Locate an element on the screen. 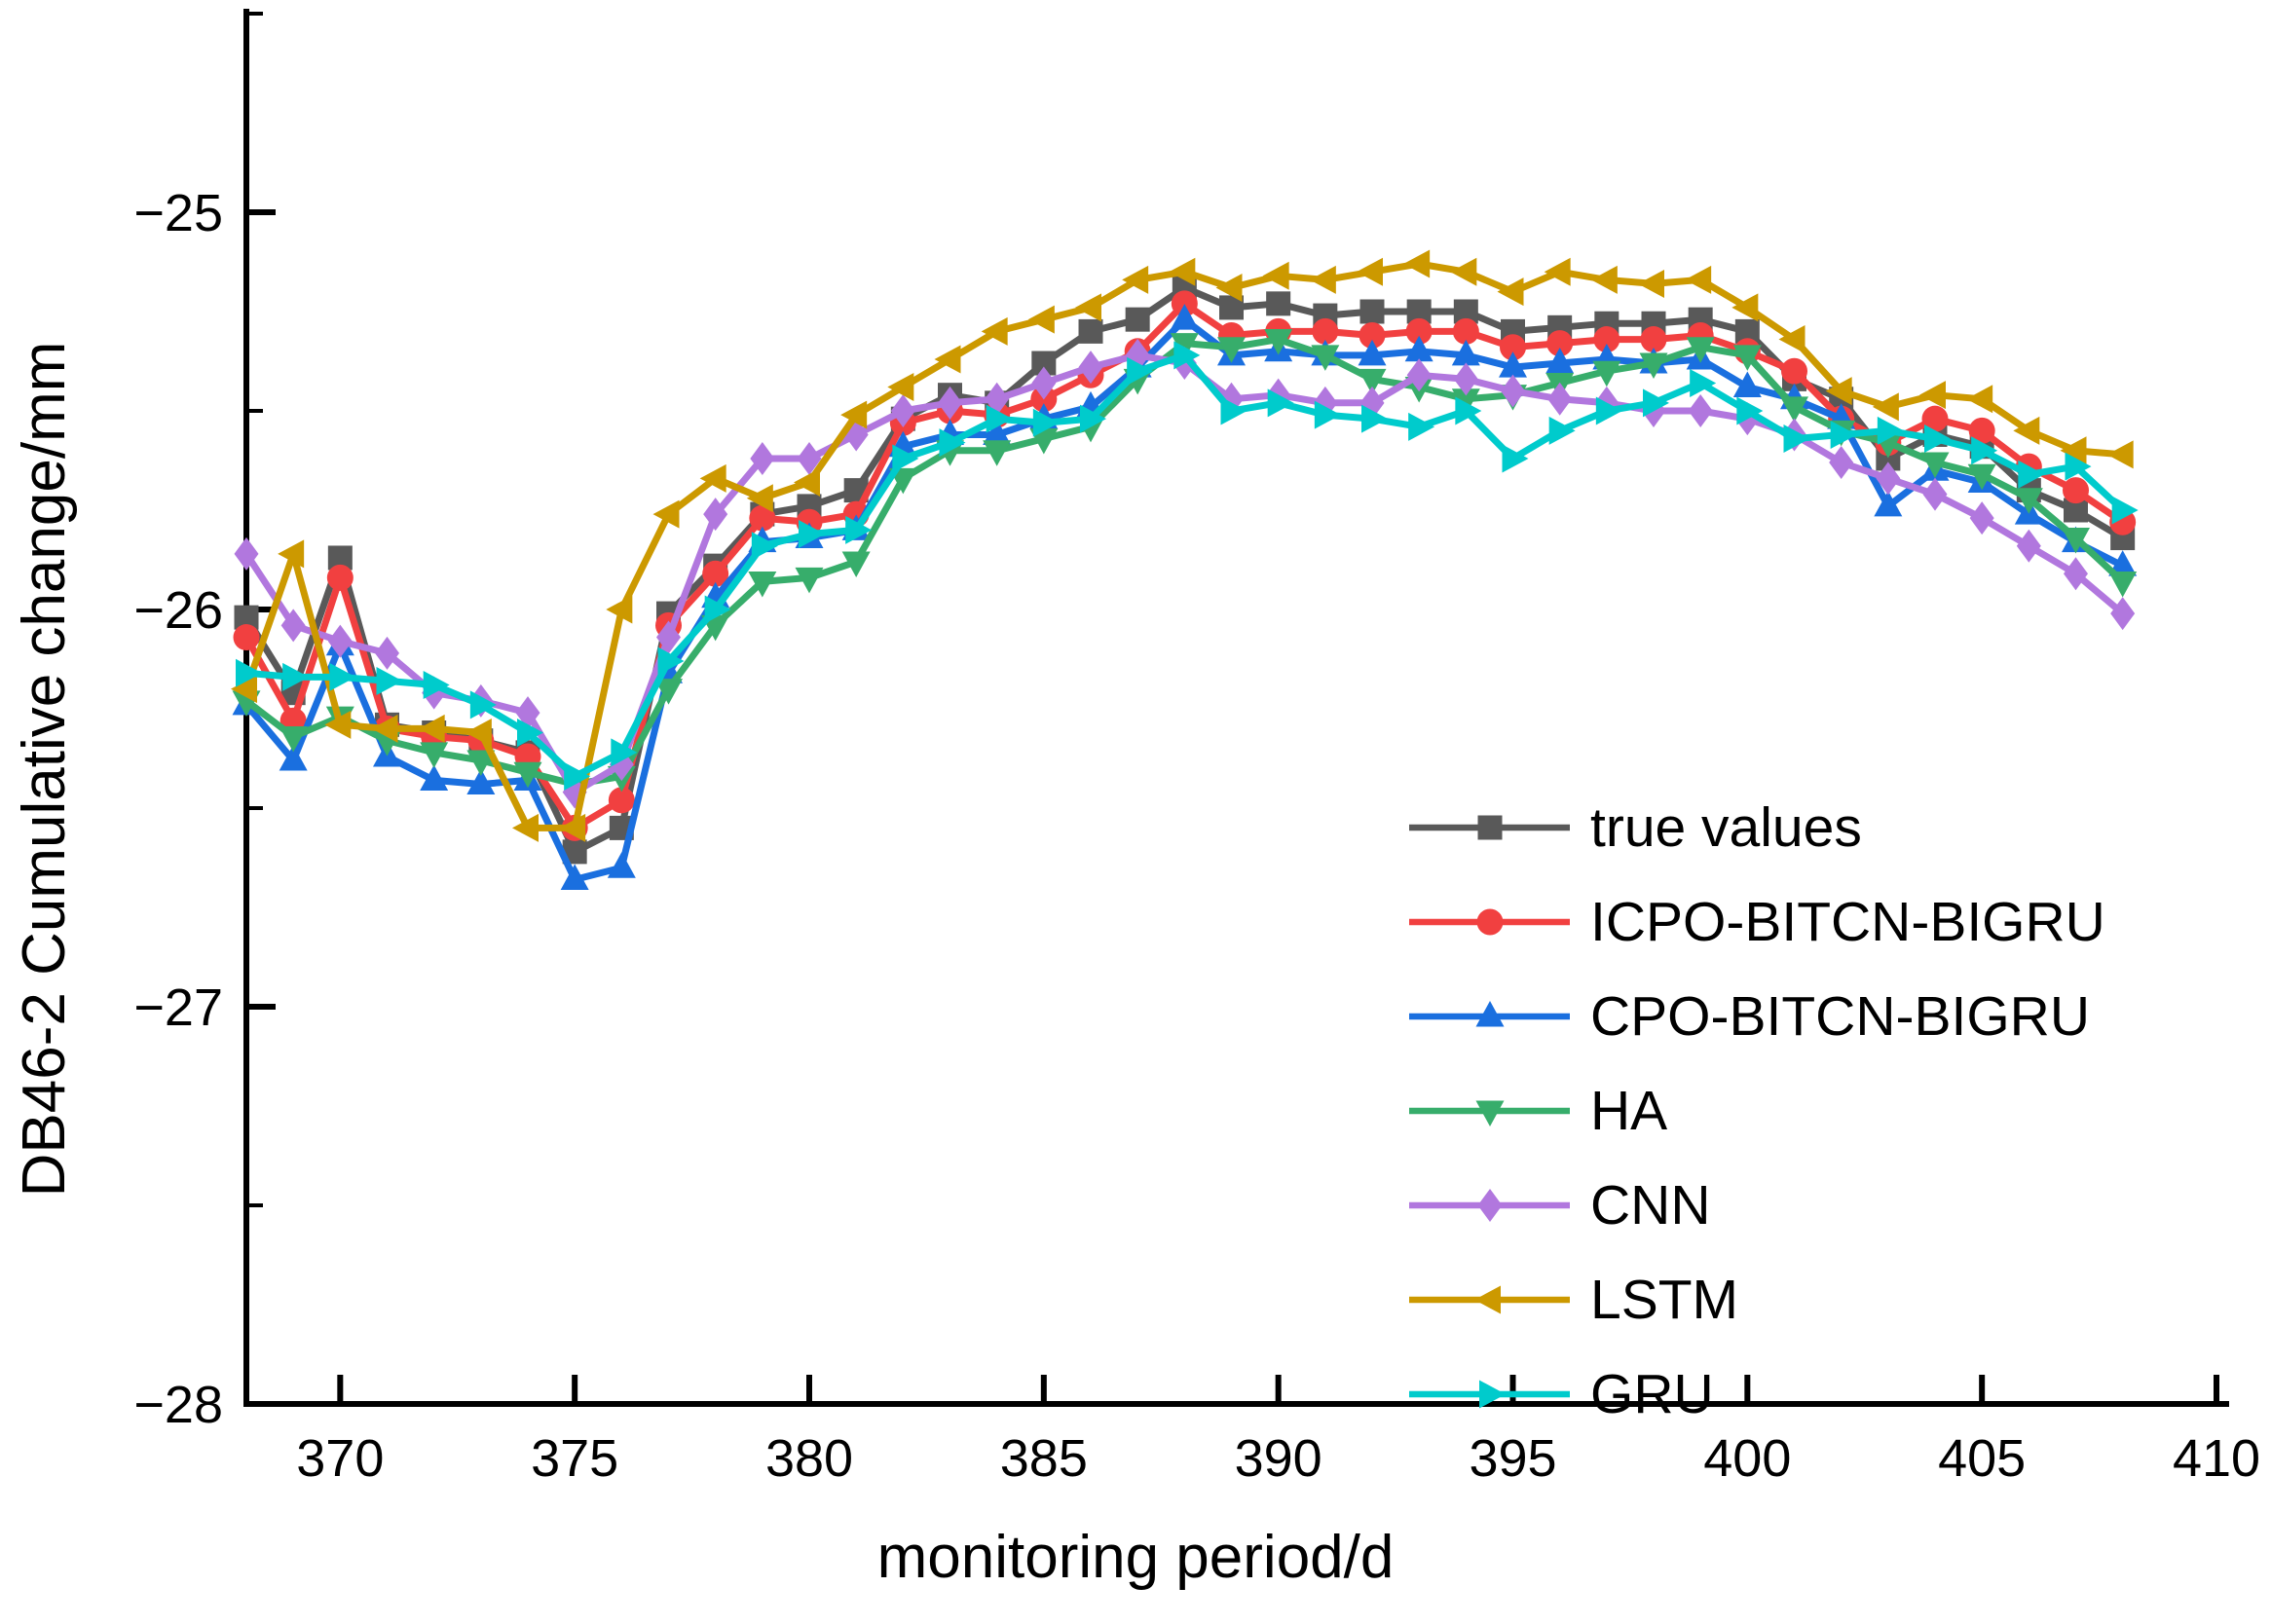 The image size is (2271, 1624). legend-item-icpo-bitcn-bigru: ICPO-BITCN-BIGRU is located at coordinates (1757, 922).